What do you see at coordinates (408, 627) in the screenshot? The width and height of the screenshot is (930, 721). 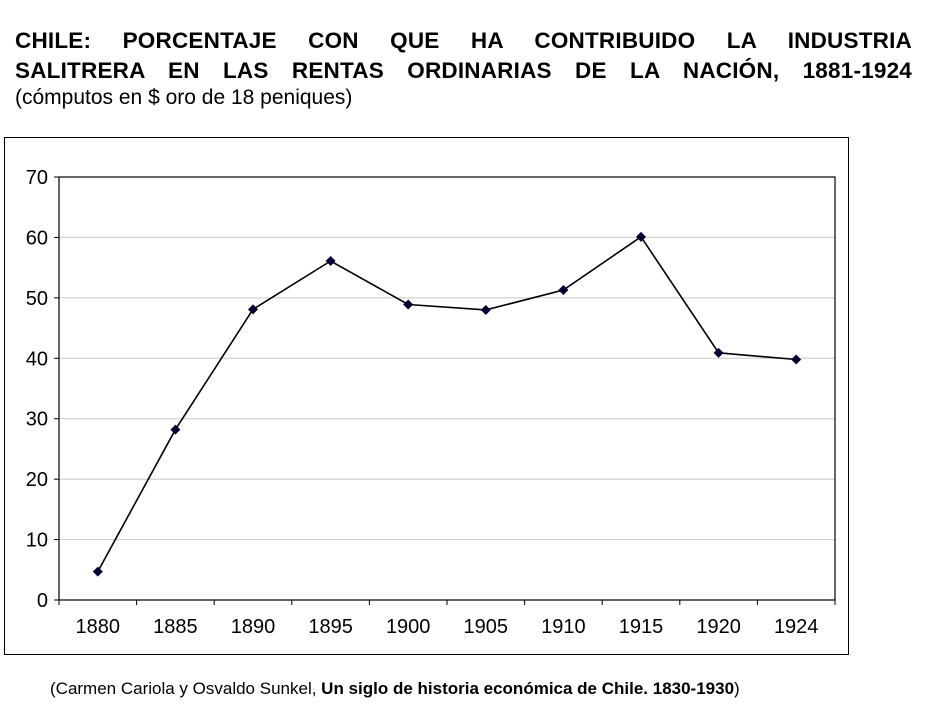 I see `x-tick-label: 1900` at bounding box center [408, 627].